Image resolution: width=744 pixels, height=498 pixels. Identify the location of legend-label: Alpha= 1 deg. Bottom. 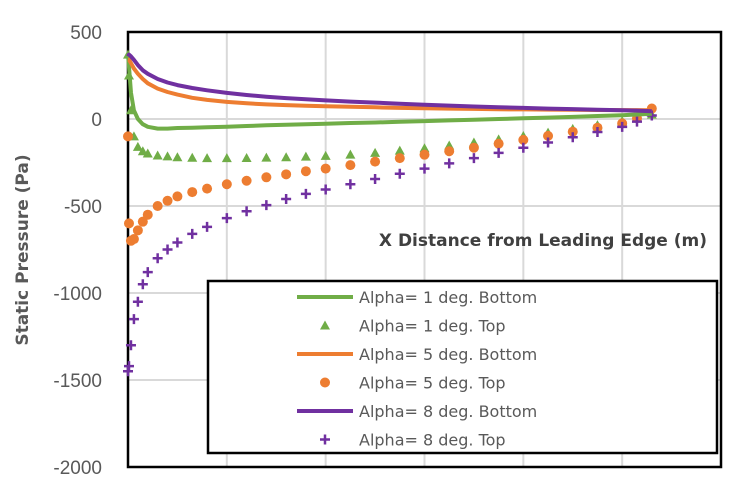
(448, 297).